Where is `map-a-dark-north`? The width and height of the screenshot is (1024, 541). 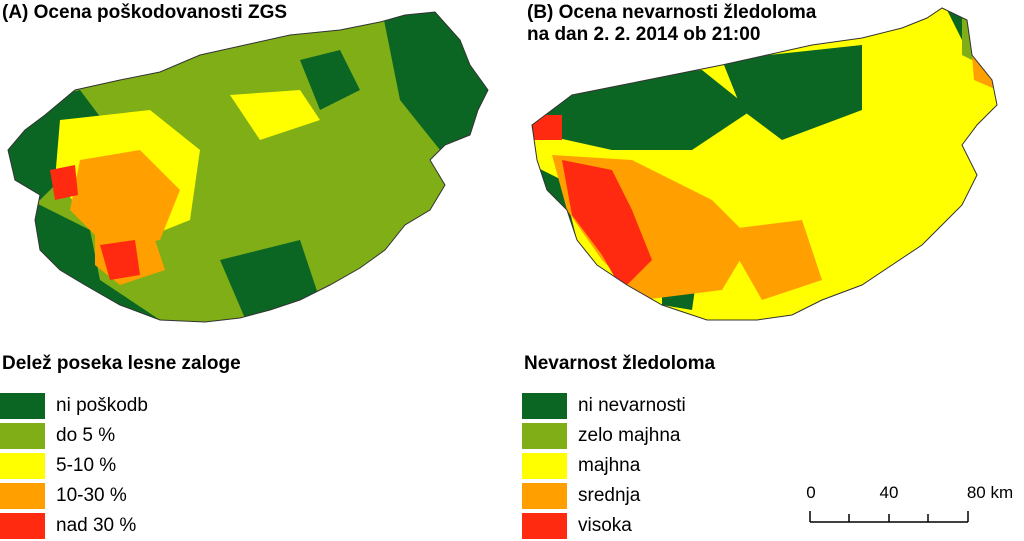
map-a-dark-north is located at coordinates (330, 80).